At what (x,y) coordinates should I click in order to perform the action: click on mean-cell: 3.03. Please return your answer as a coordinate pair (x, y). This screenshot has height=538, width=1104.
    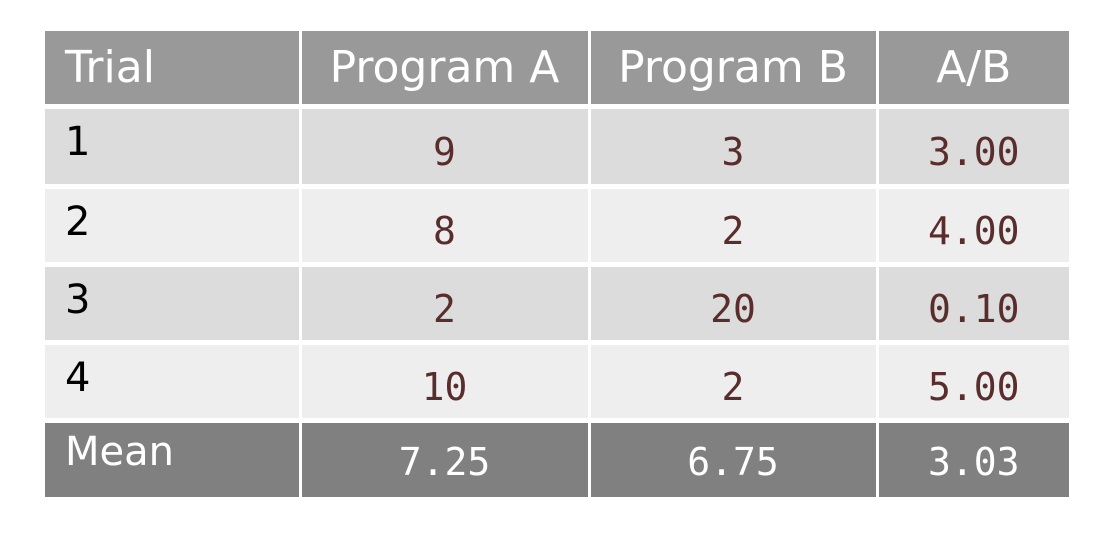
    Looking at the image, I should click on (973, 459).